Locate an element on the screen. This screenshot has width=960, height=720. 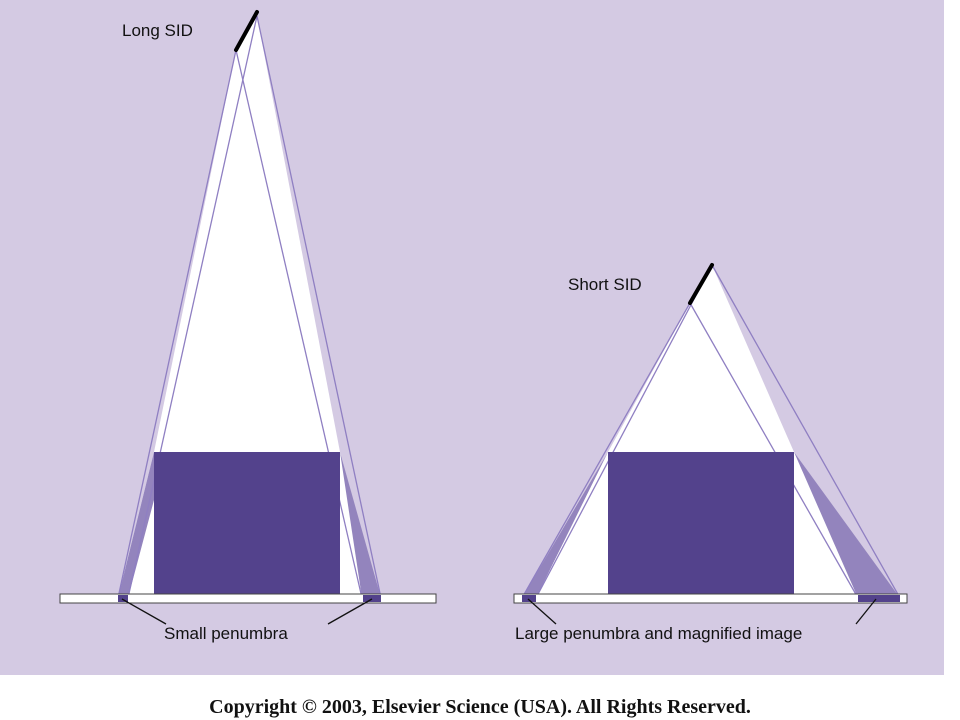
long-object is located at coordinates (247, 523).